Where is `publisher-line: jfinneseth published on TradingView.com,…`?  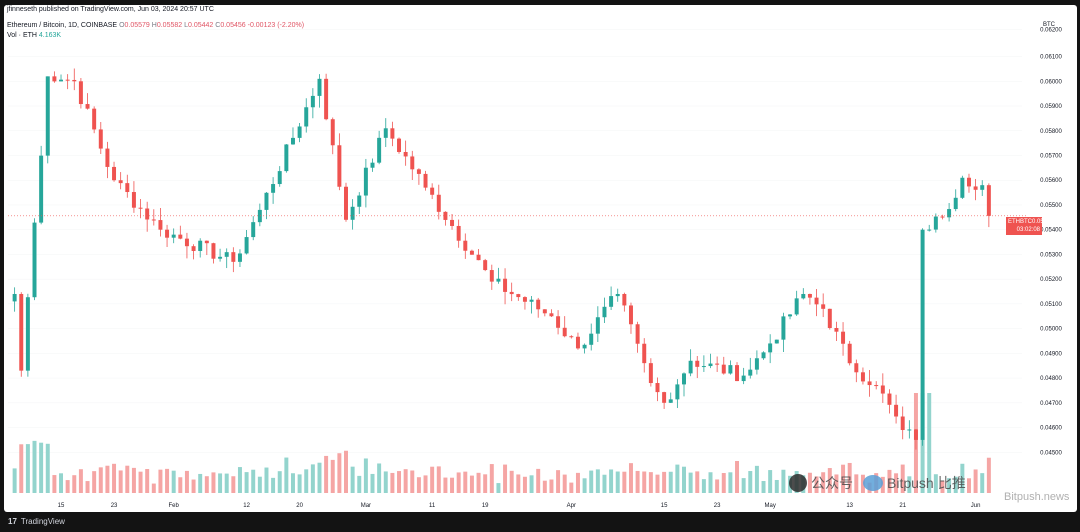 publisher-line: jfinneseth published on TradingView.com,… is located at coordinates (110, 9).